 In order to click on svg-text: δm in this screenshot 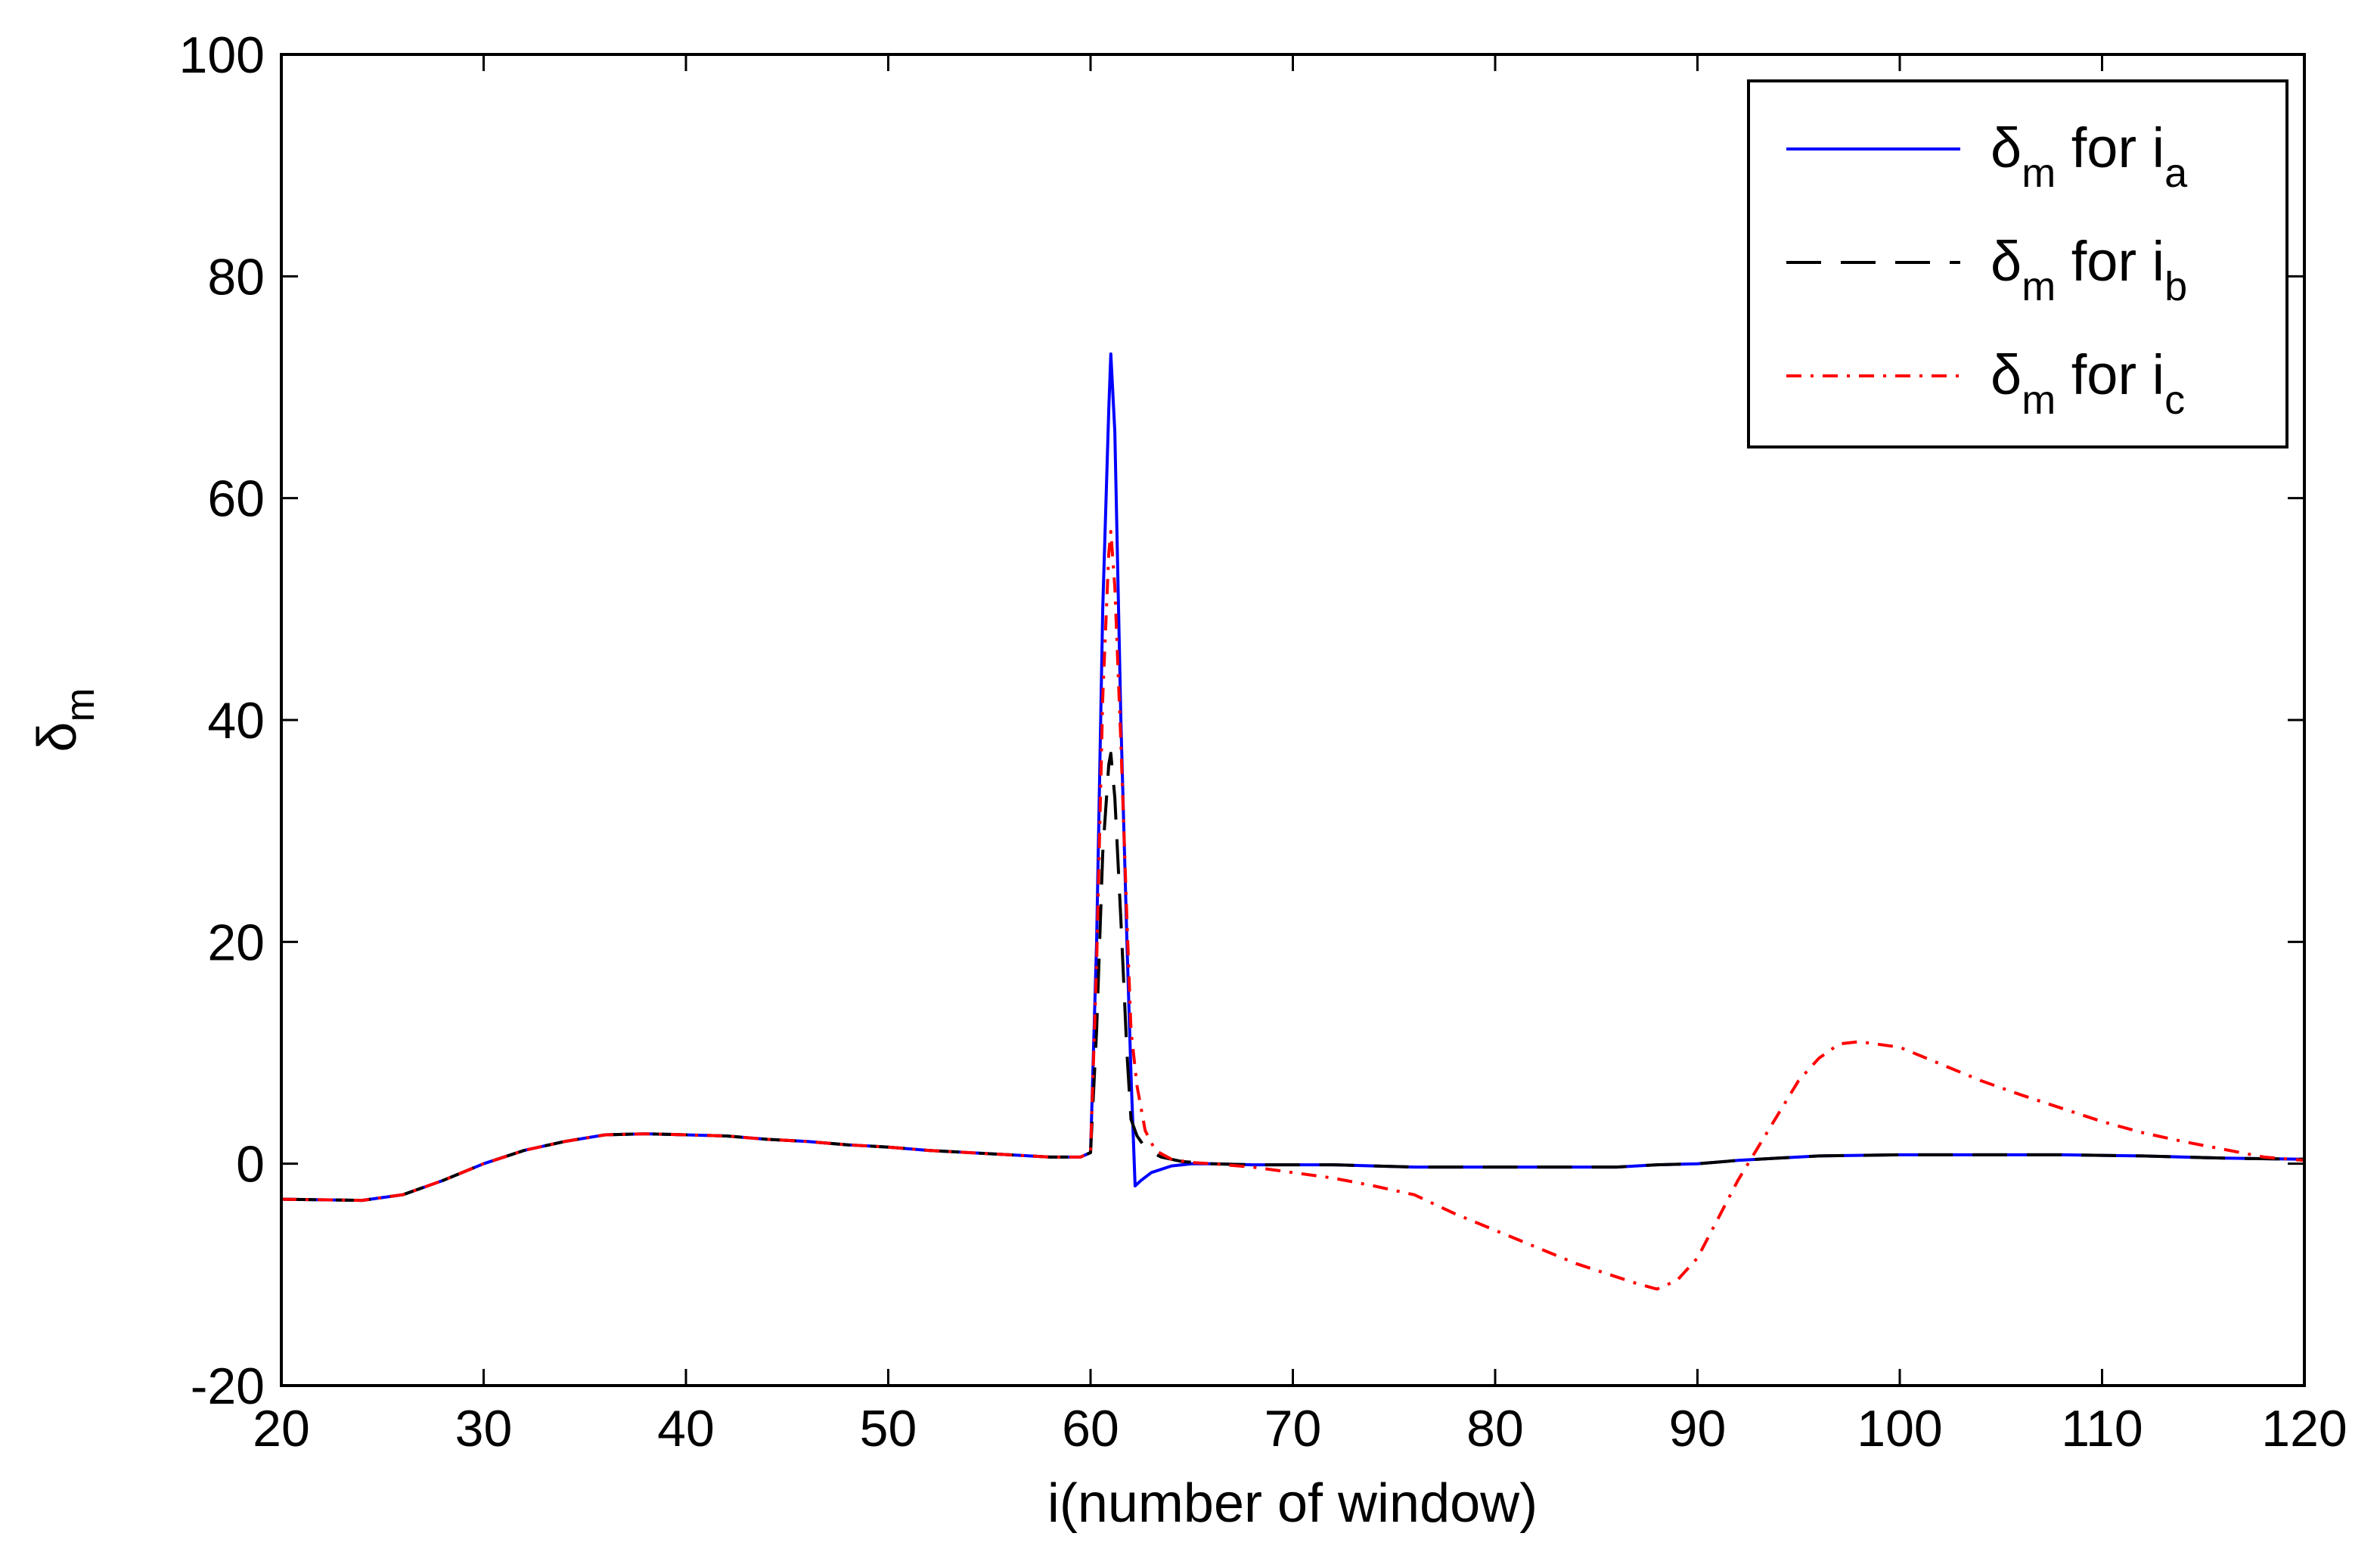, I will do `click(65, 719)`.